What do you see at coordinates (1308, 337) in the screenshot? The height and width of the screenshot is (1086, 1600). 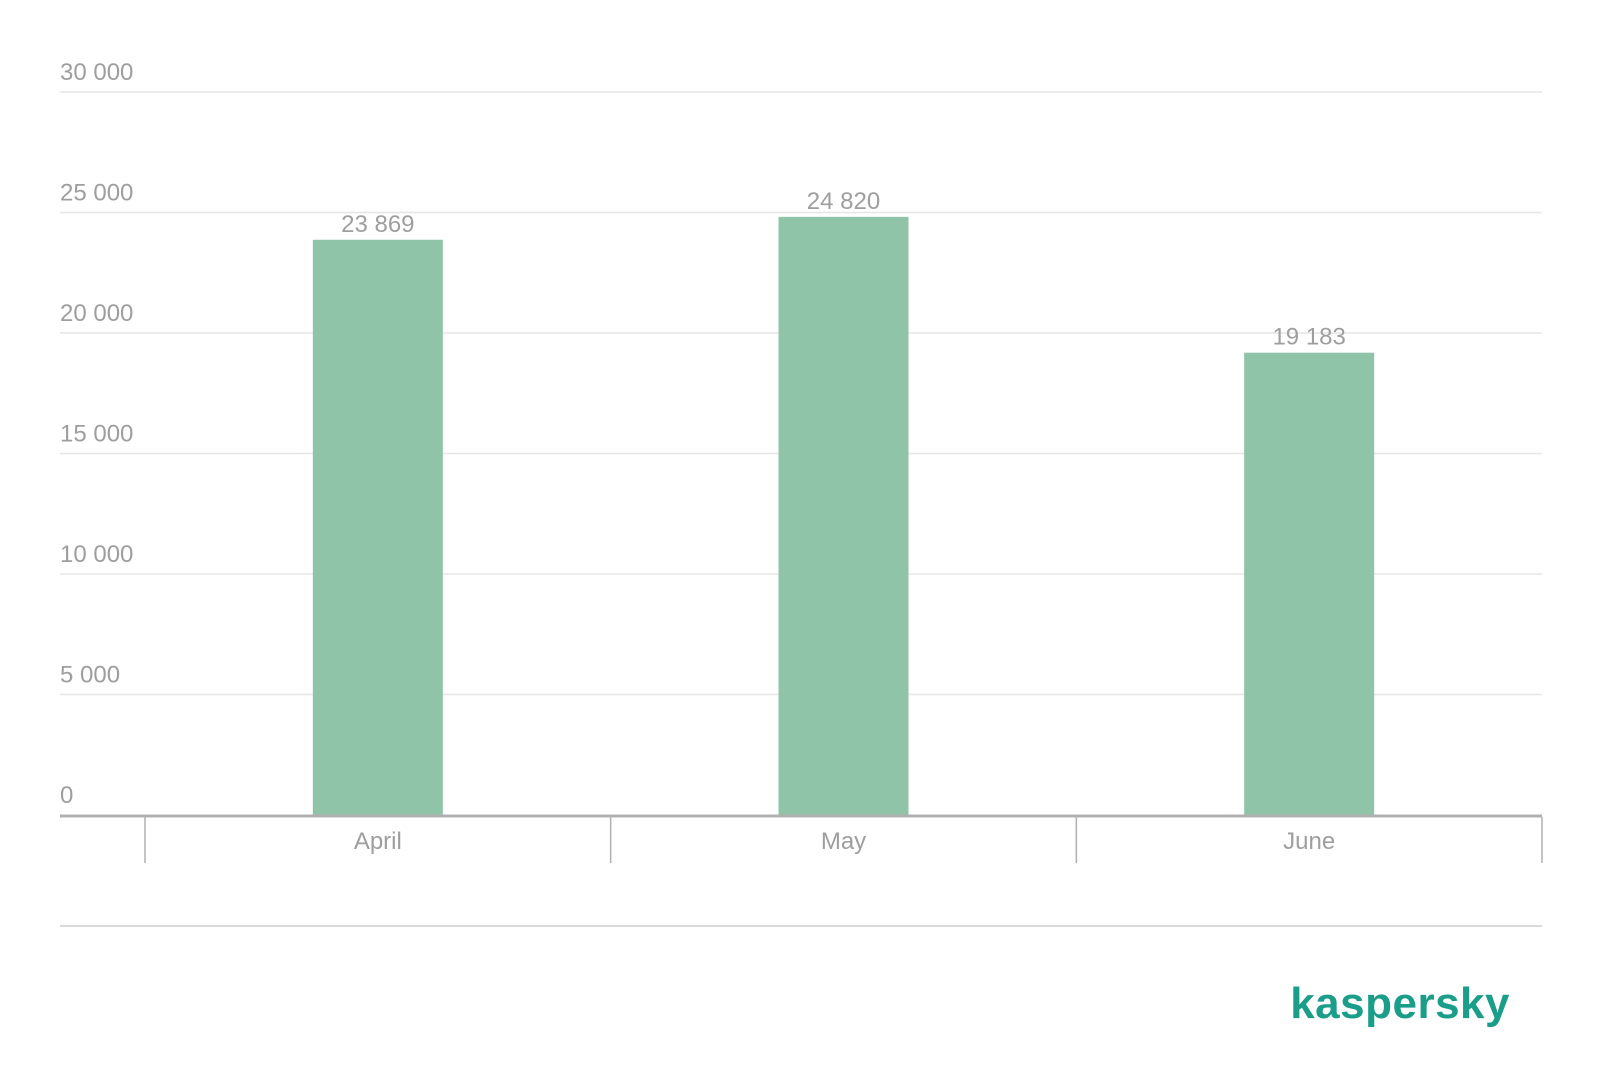 I see `data-label: 19 183` at bounding box center [1308, 337].